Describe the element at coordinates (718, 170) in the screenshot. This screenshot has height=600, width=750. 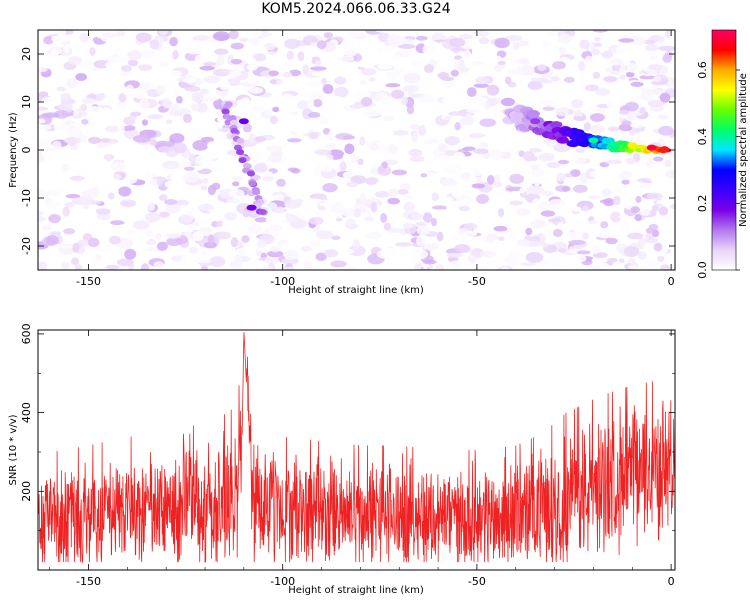
I see `colorbar-ticks: 0.0 0.2 0.4 0.6` at that location.